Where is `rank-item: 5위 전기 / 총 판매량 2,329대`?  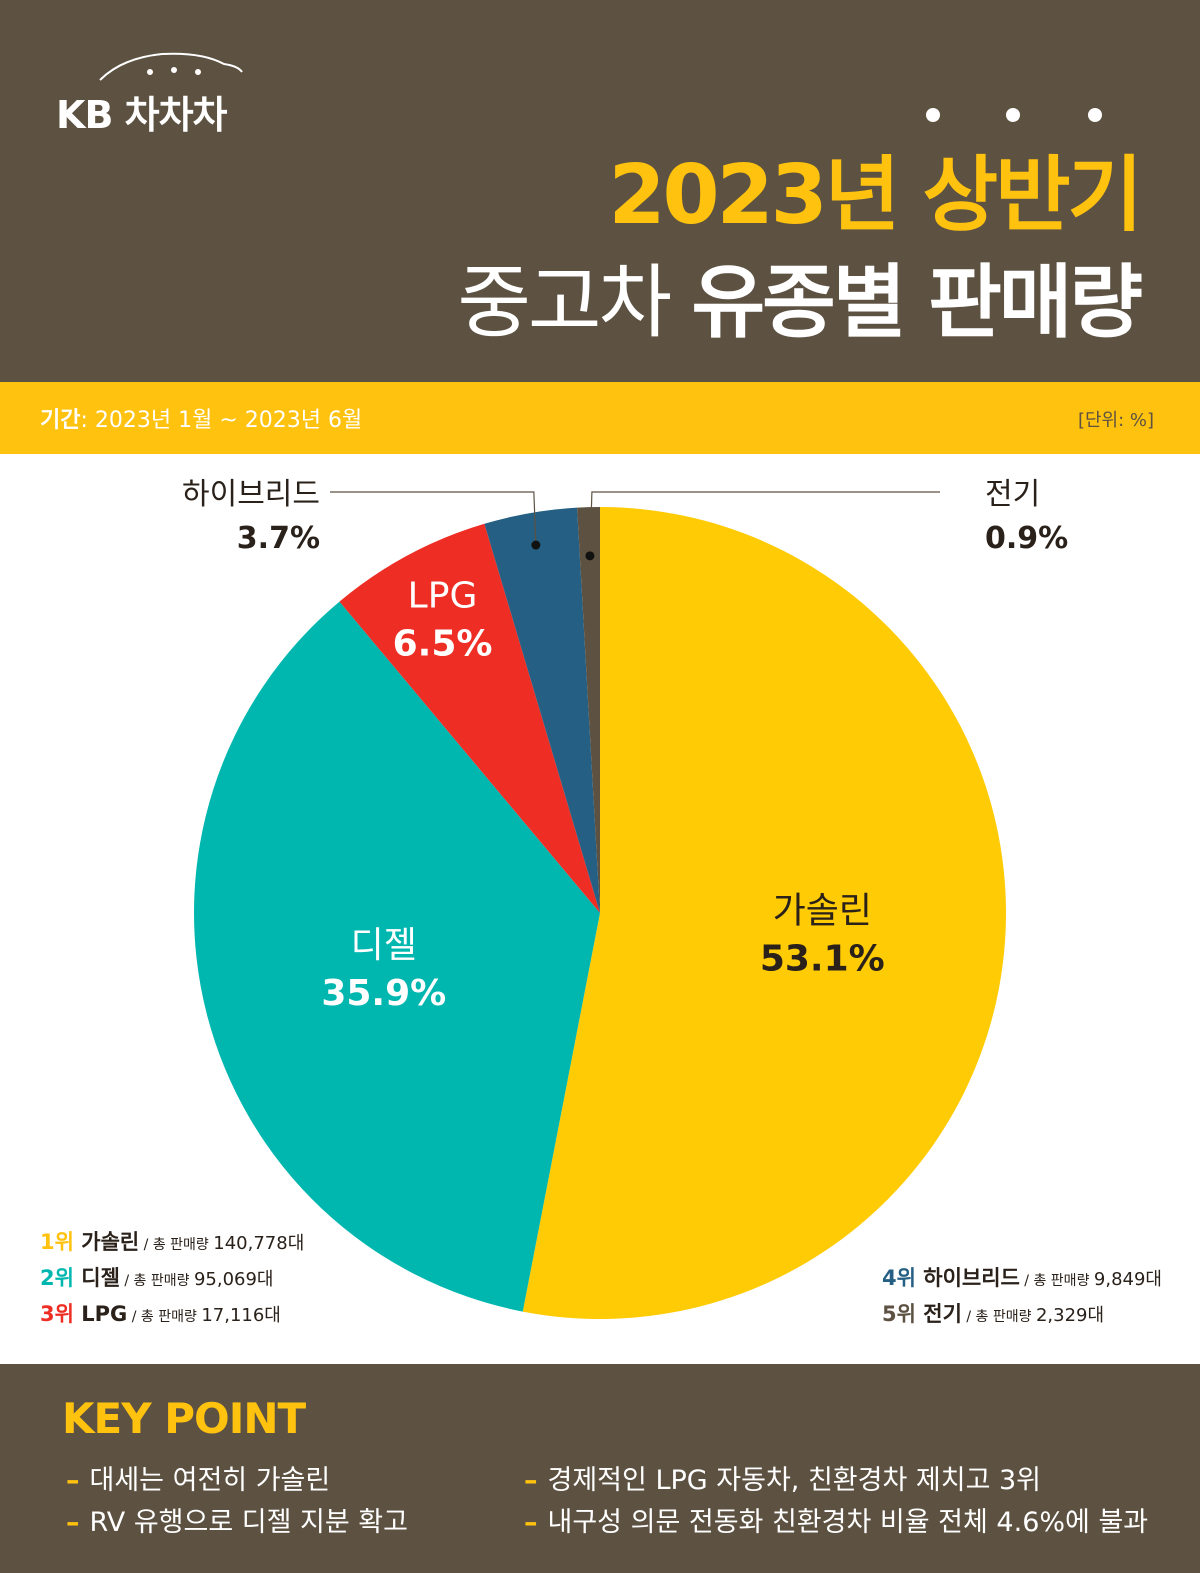
rank-item: 5위 전기 / 총 판매량 2,329대 is located at coordinates (1022, 1316).